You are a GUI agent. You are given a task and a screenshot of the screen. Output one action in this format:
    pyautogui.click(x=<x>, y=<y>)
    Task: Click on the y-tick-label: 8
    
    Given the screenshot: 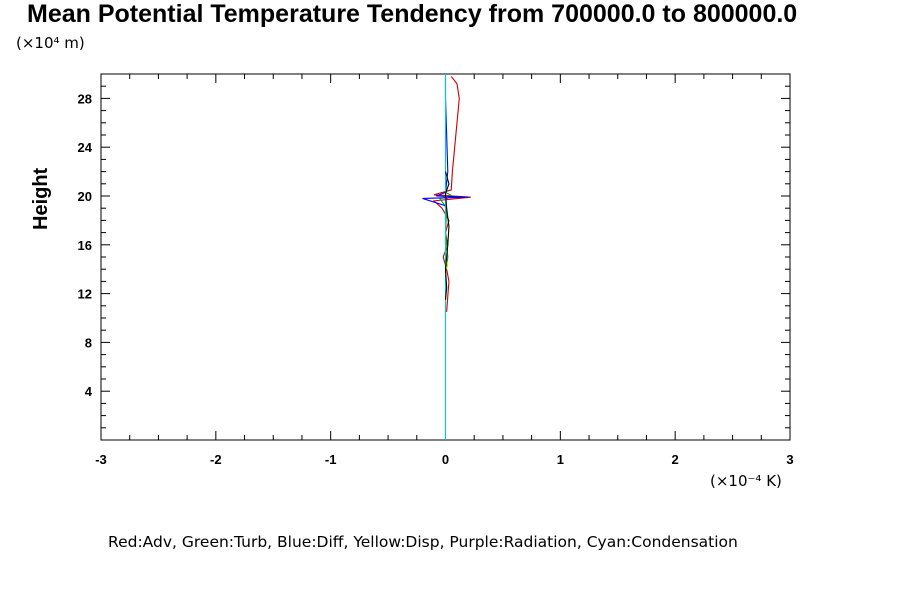 What is the action you would take?
    pyautogui.click(x=88, y=342)
    